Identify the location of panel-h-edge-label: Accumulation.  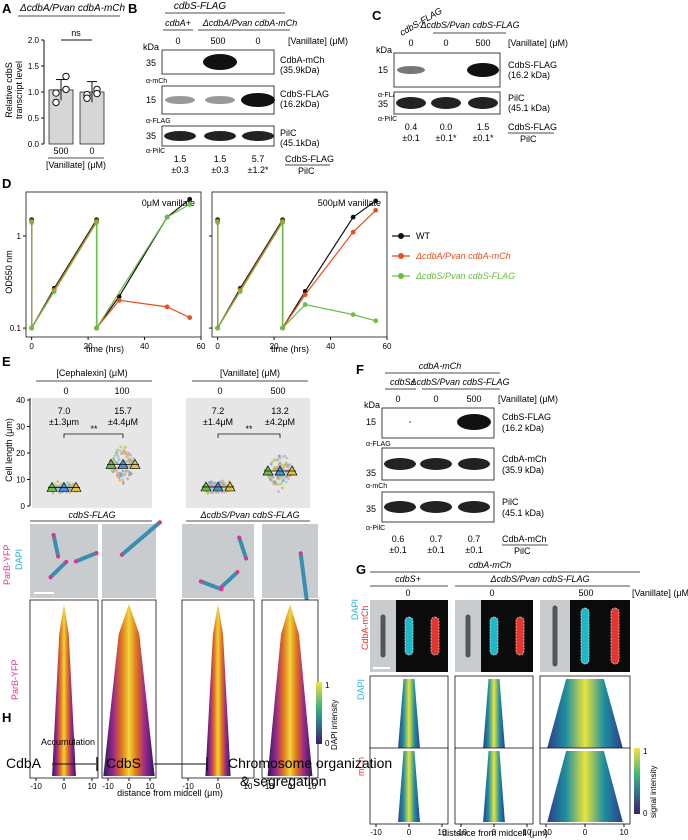
(68, 742).